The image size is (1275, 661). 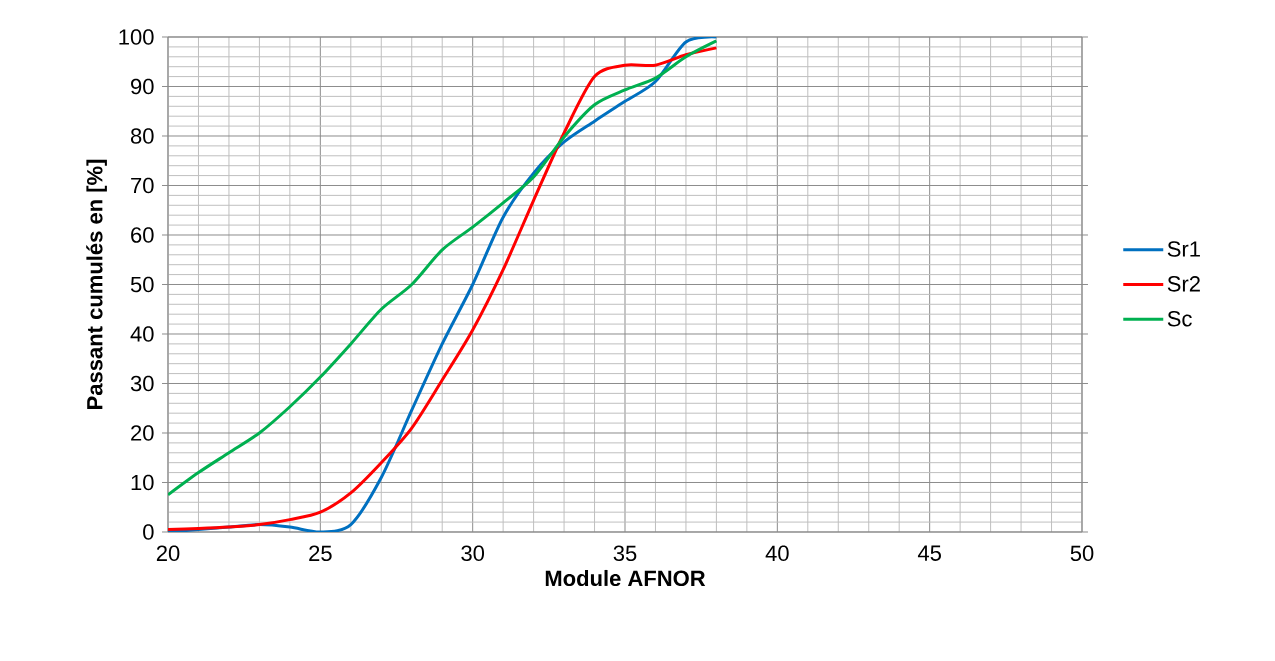 What do you see at coordinates (136, 37) in the screenshot?
I see `y-tick-label: 100` at bounding box center [136, 37].